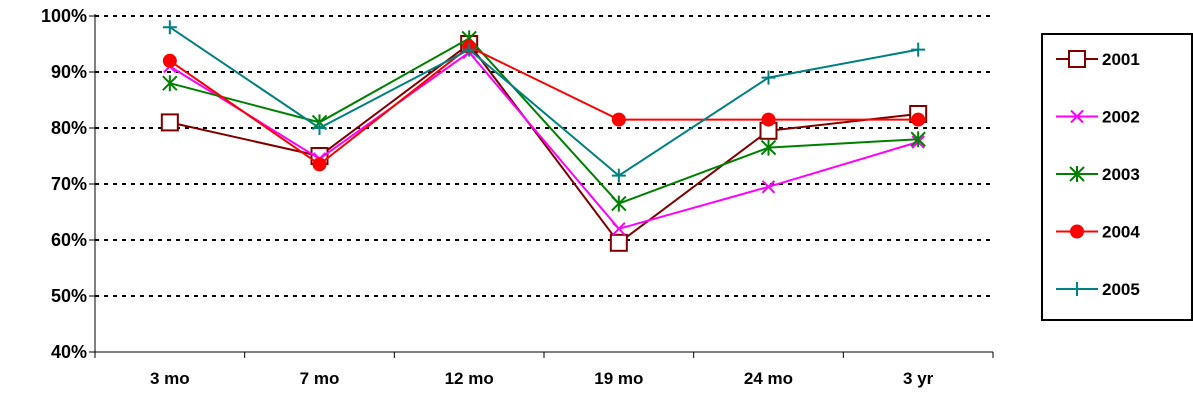 The height and width of the screenshot is (404, 1193). What do you see at coordinates (1121, 59) in the screenshot?
I see `legend-label: 2001` at bounding box center [1121, 59].